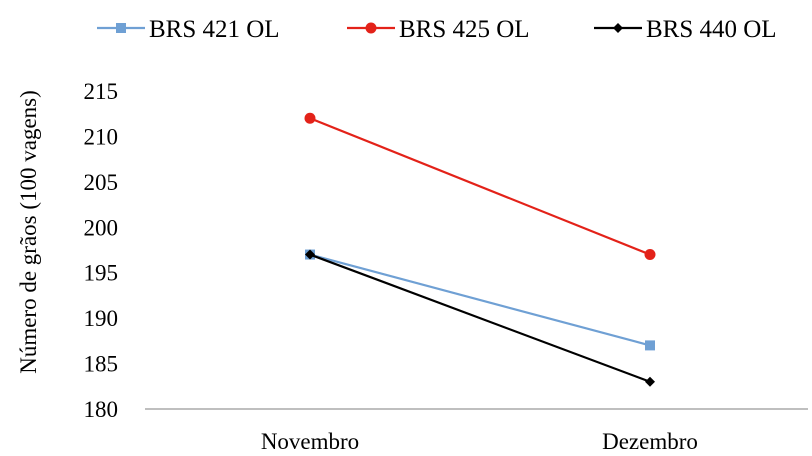 The image size is (812, 456). What do you see at coordinates (101, 182) in the screenshot?
I see `y-tick-label: 205` at bounding box center [101, 182].